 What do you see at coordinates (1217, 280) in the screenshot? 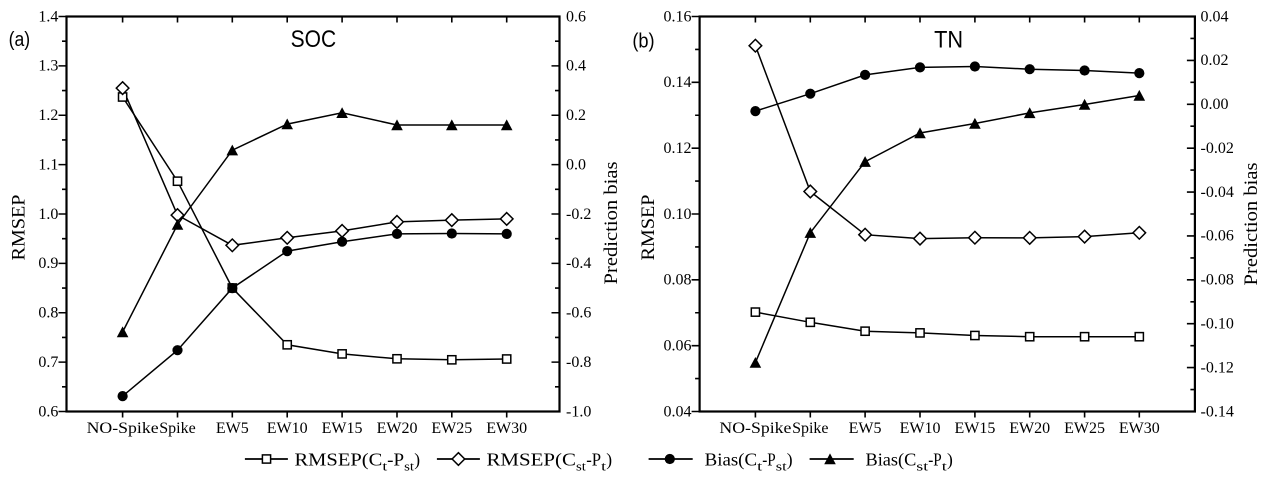
I see `svg-text: -0.08` at bounding box center [1217, 280].